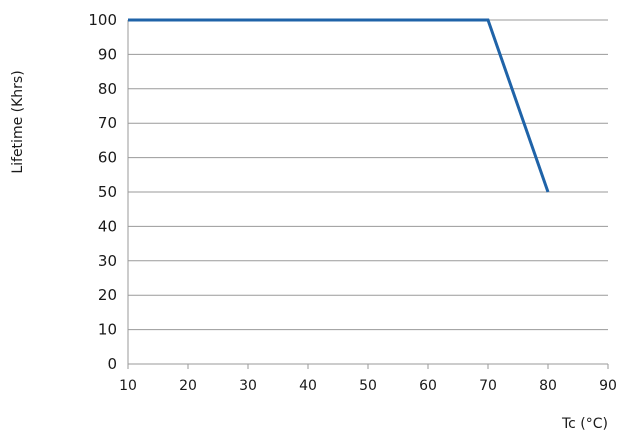  Describe the element at coordinates (107, 261) in the screenshot. I see `y-tick-label: 30` at that location.